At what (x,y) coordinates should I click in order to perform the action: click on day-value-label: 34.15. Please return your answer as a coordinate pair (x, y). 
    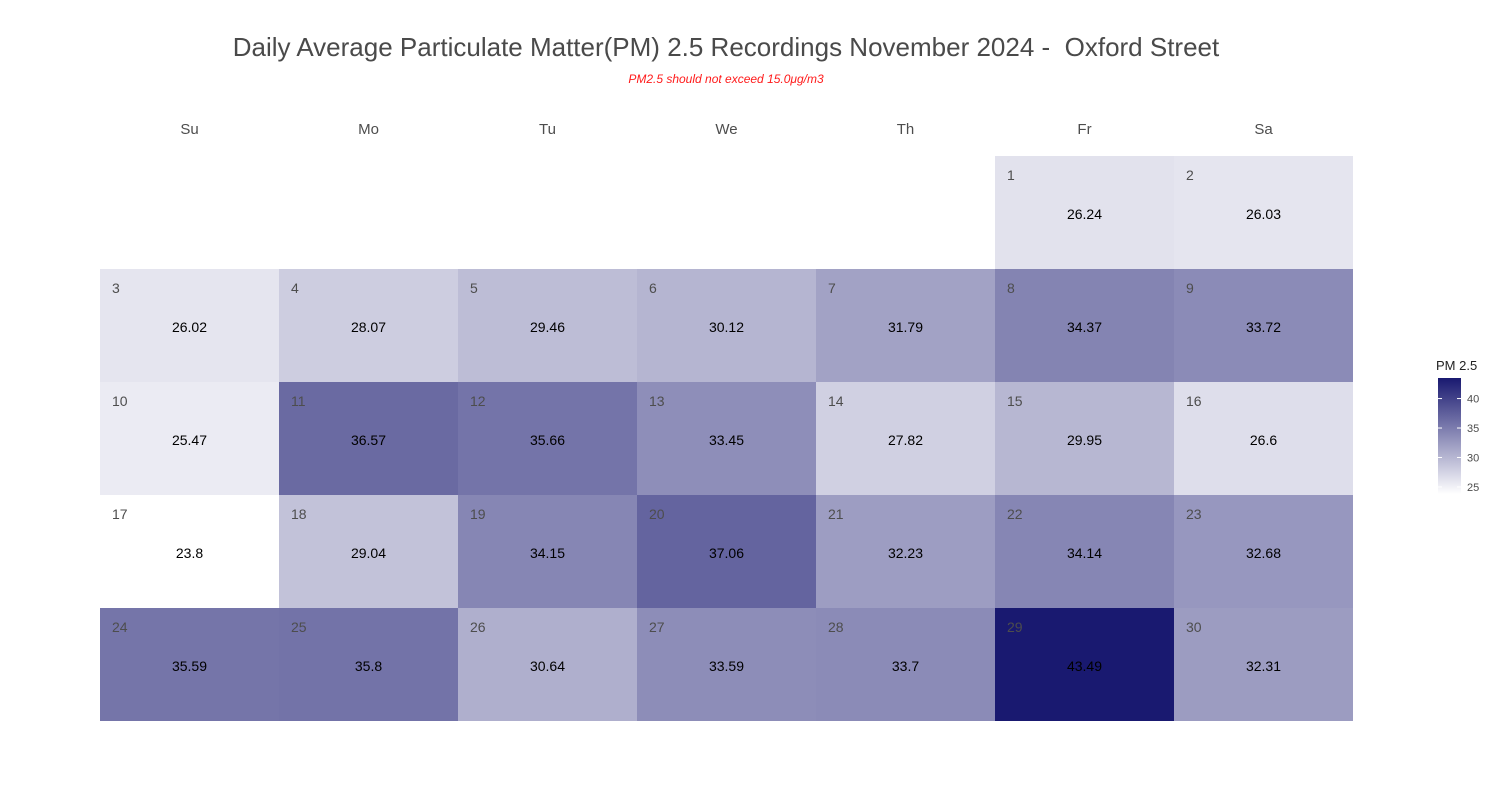
    Looking at the image, I should click on (547, 553).